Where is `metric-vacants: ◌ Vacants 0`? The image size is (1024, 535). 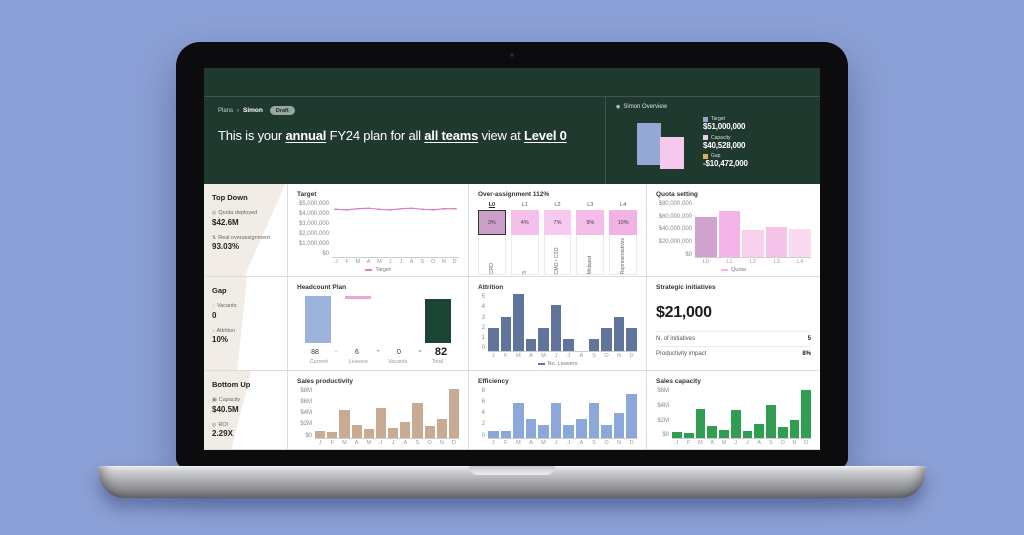
metric-vacants: ◌ Vacants 0 is located at coordinates (245, 311).